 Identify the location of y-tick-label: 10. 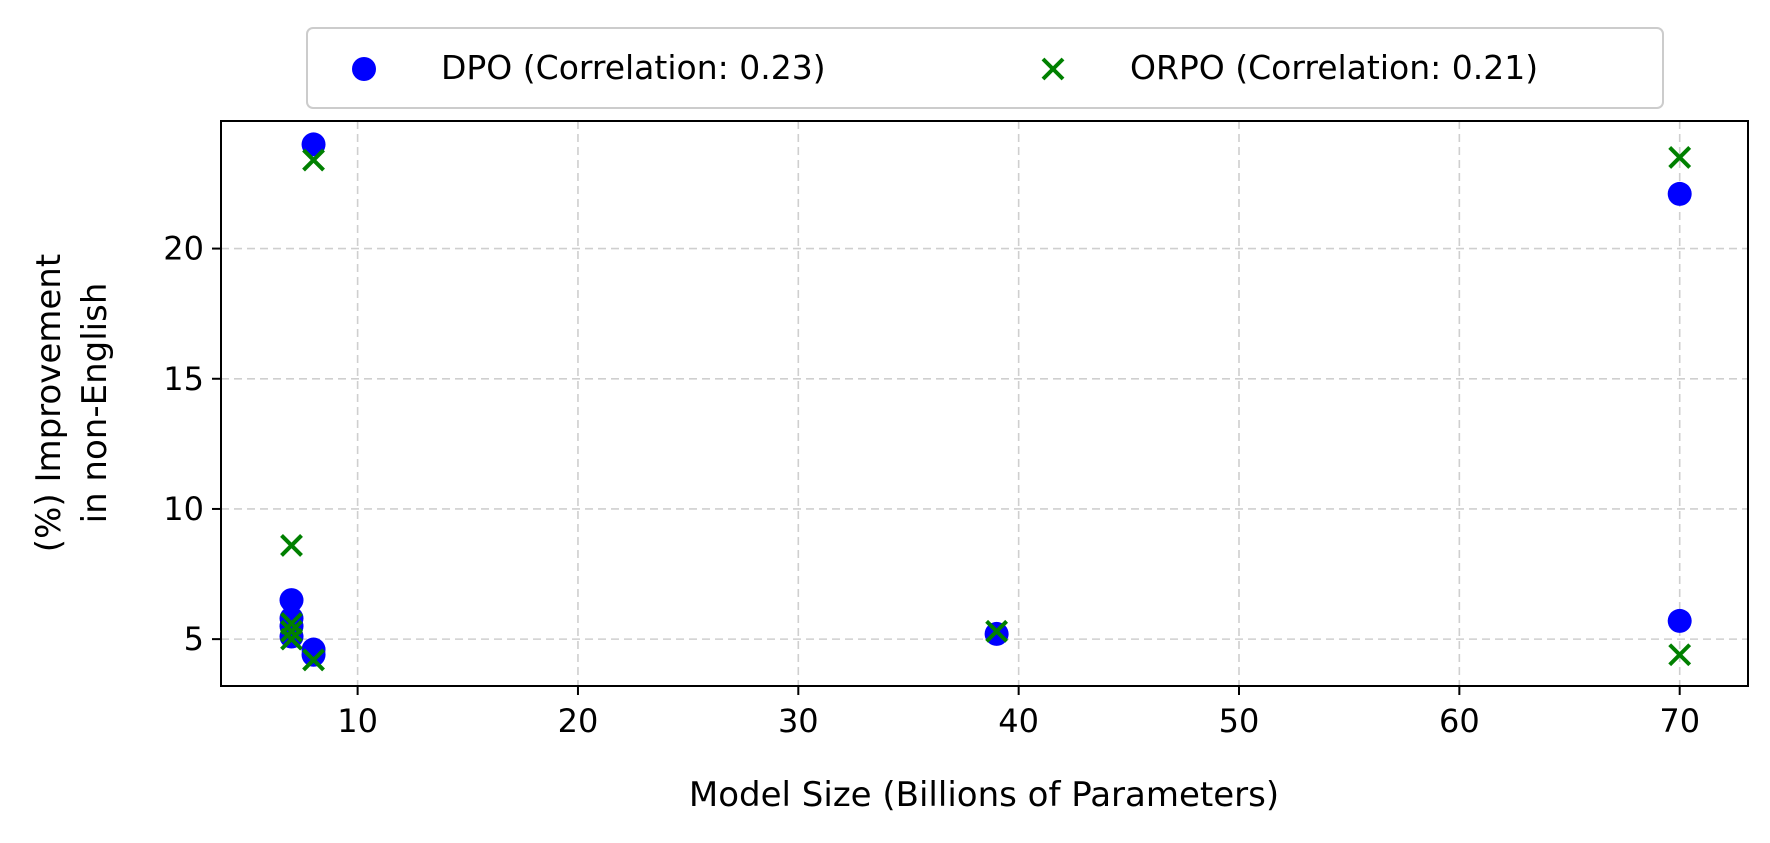
(183, 509).